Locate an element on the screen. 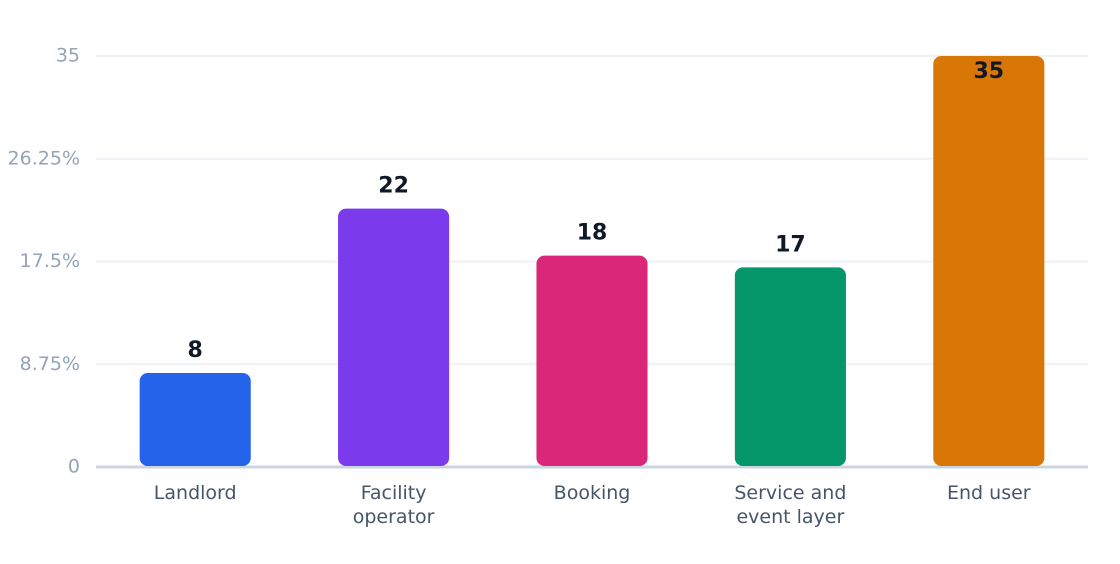 This screenshot has height=564, width=1120. value-label: 17 is located at coordinates (790, 244).